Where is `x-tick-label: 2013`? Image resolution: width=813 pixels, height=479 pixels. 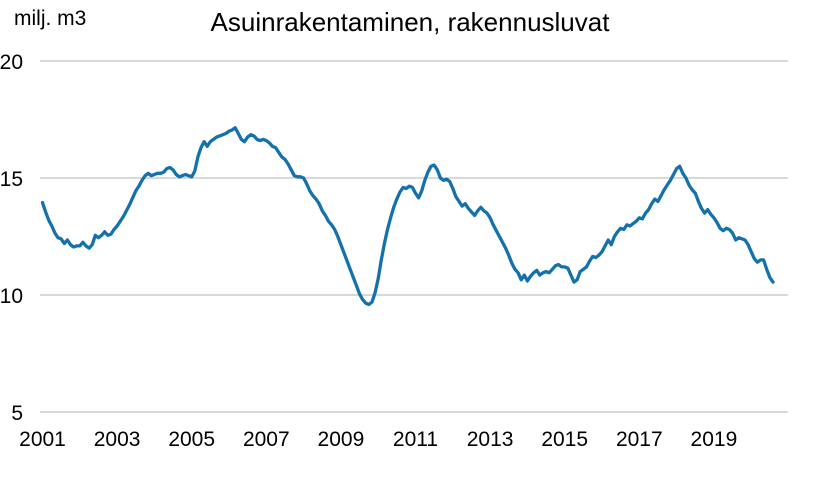 x-tick-label: 2013 is located at coordinates (490, 439).